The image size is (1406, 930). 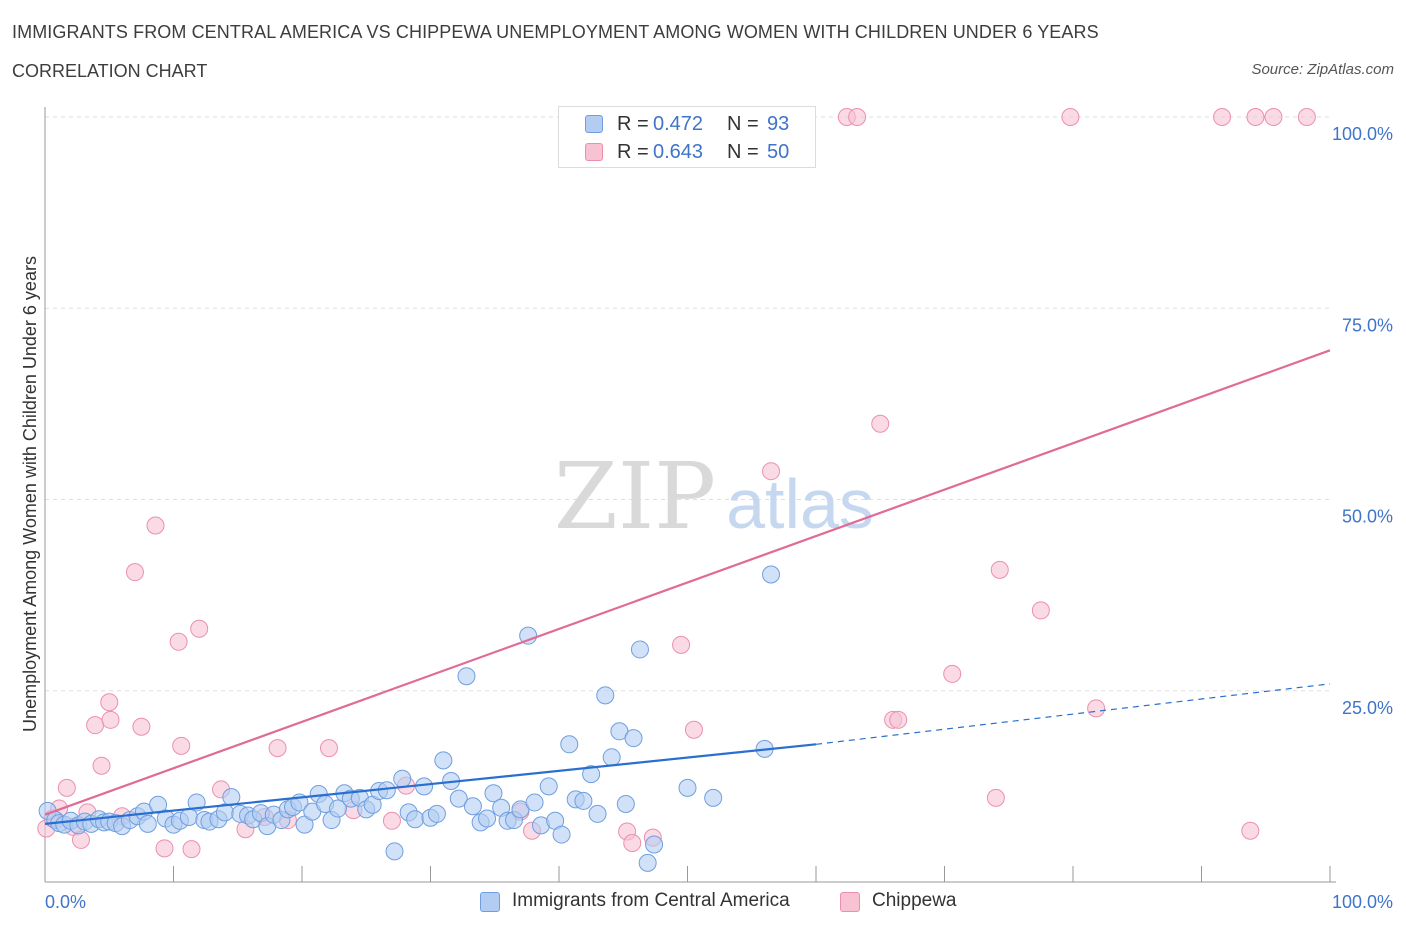 I want to click on correlation-legend: R = 0.472 N = 93 R = 0.643 N = 50, so click(x=687, y=137).